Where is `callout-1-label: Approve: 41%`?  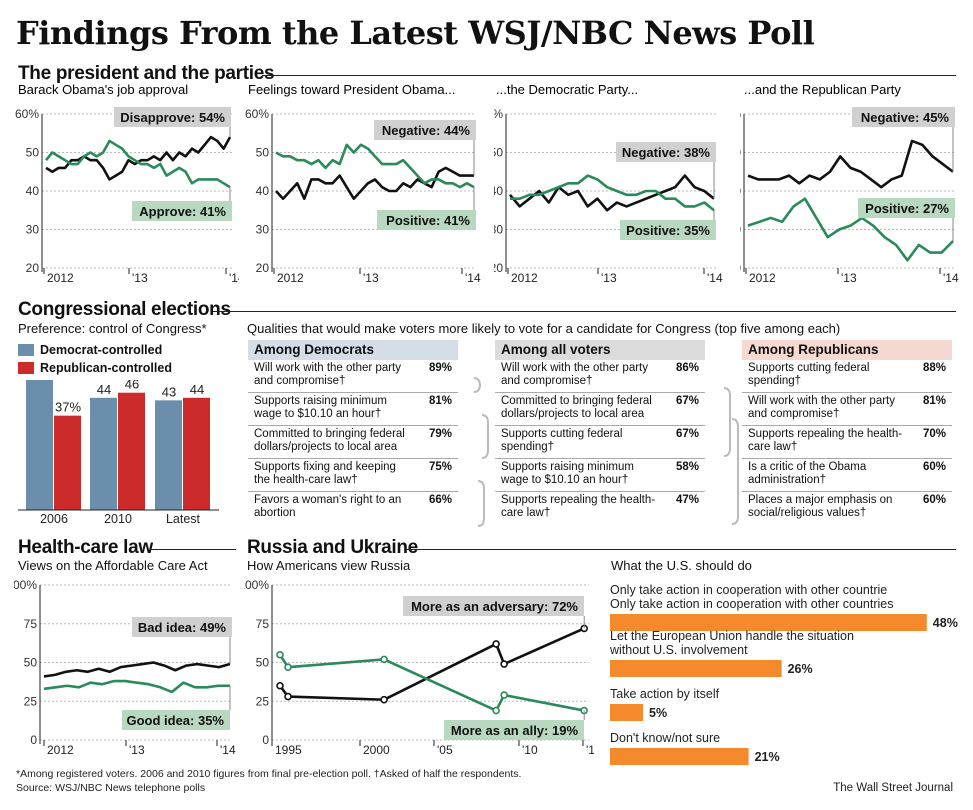 callout-1-label: Approve: 41% is located at coordinates (182, 211).